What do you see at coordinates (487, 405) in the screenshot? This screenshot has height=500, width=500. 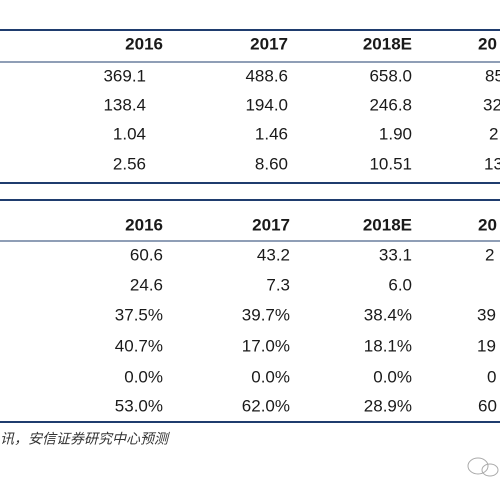 I see `cell: 60` at bounding box center [487, 405].